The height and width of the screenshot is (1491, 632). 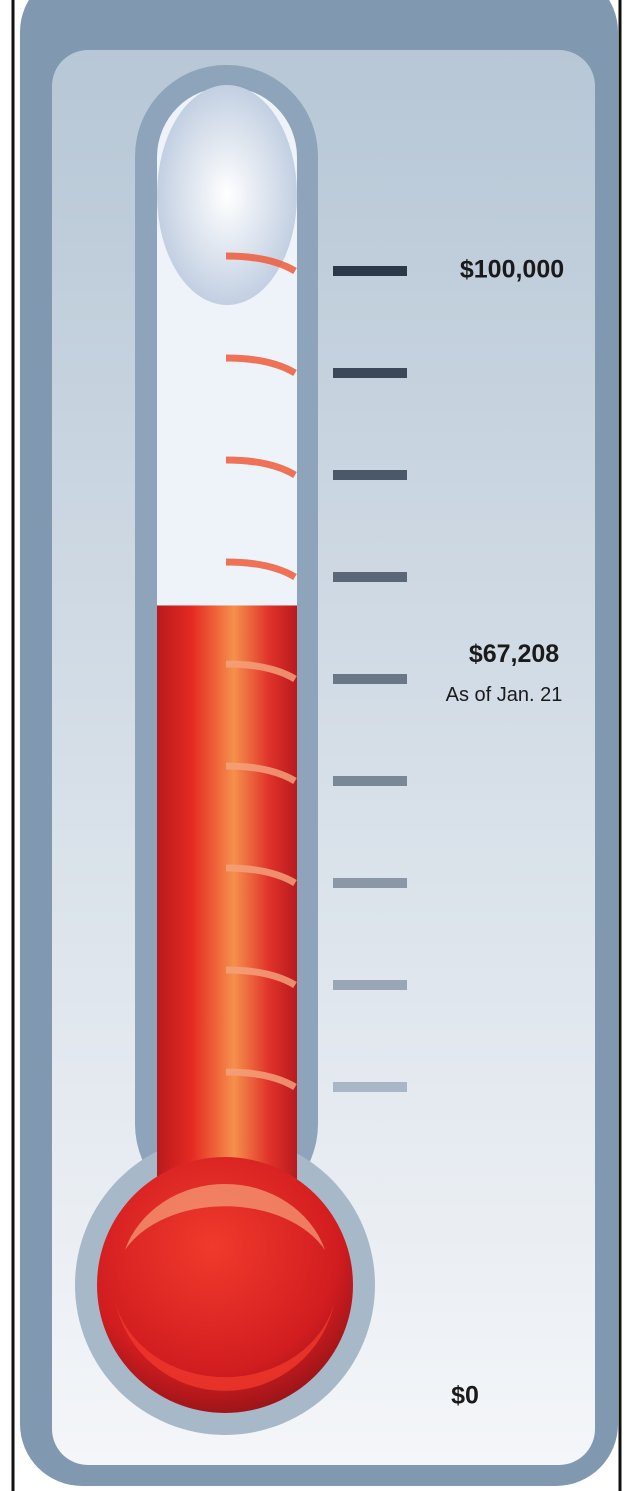 What do you see at coordinates (225, 1285) in the screenshot?
I see `bulb` at bounding box center [225, 1285].